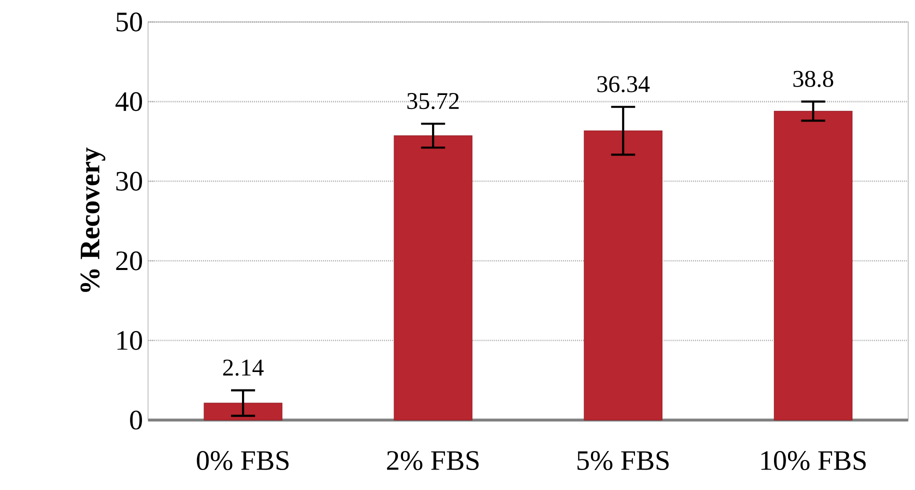 This screenshot has height=490, width=915. Describe the element at coordinates (129, 340) in the screenshot. I see `y-tick-label: 10` at that location.